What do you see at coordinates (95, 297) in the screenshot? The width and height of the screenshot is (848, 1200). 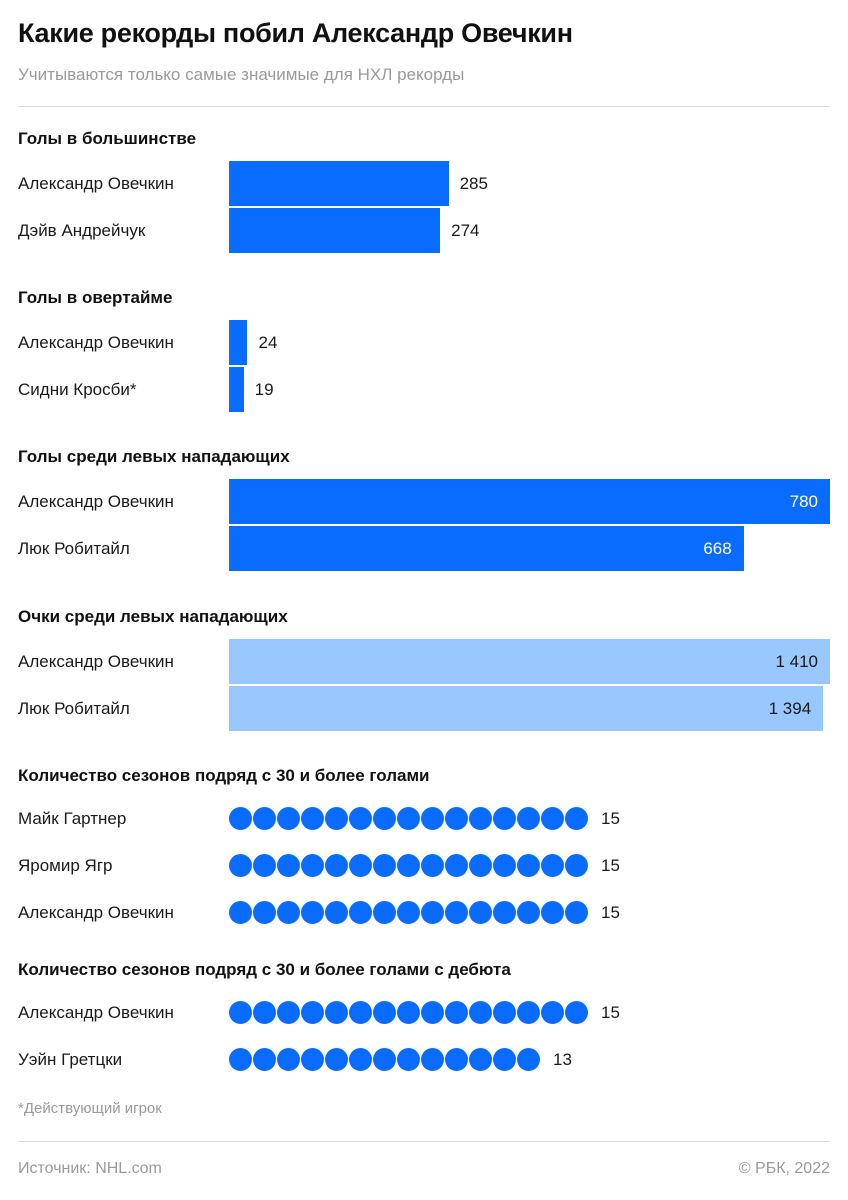 I see `chart-title: Голы в овертайме` at bounding box center [95, 297].